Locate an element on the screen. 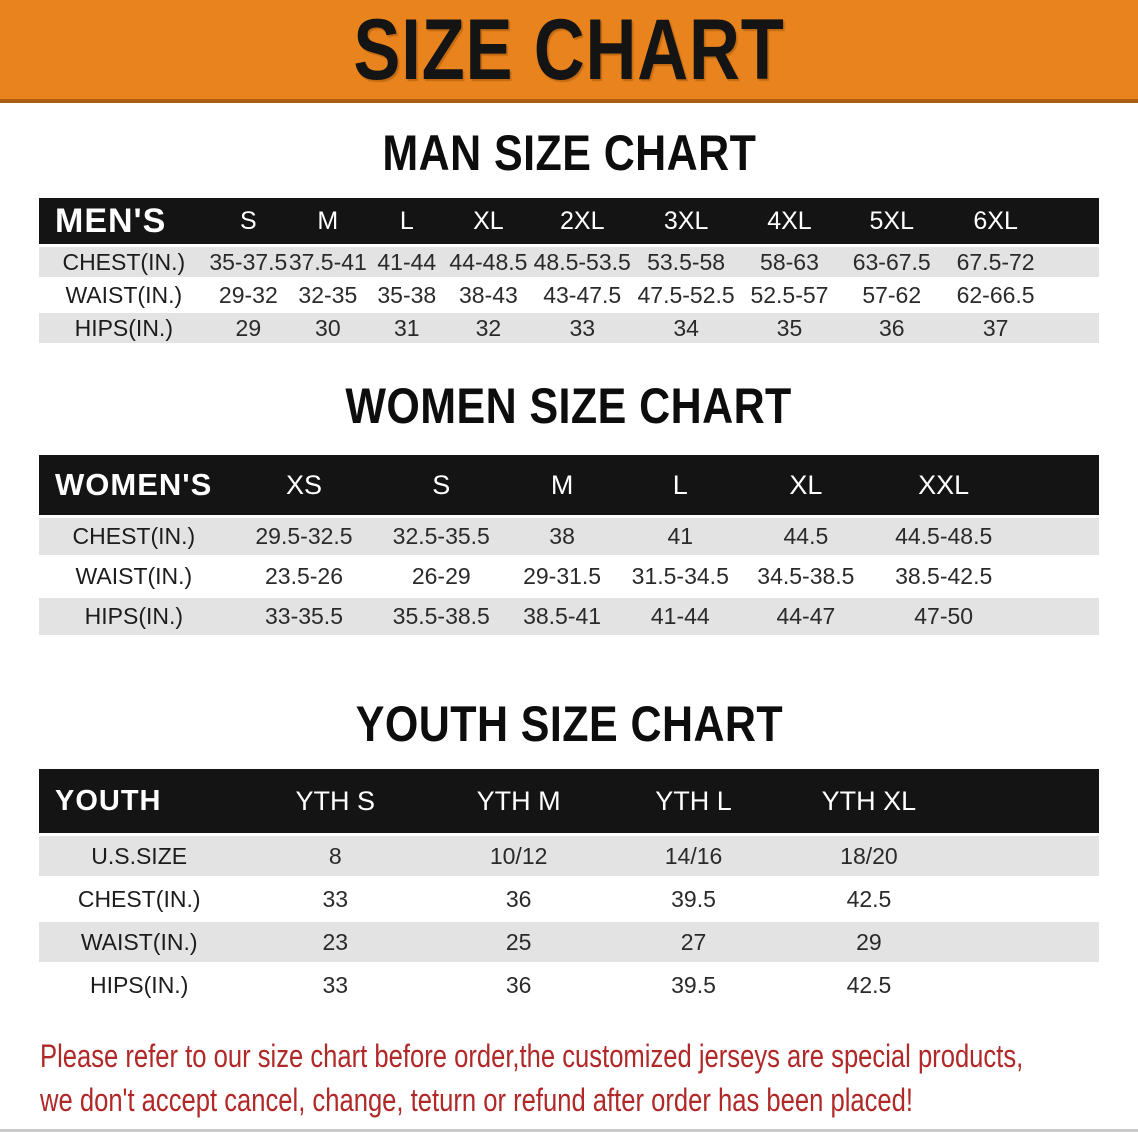 This screenshot has width=1138, height=1132. youth-cell: 18/20 is located at coordinates (869, 855).